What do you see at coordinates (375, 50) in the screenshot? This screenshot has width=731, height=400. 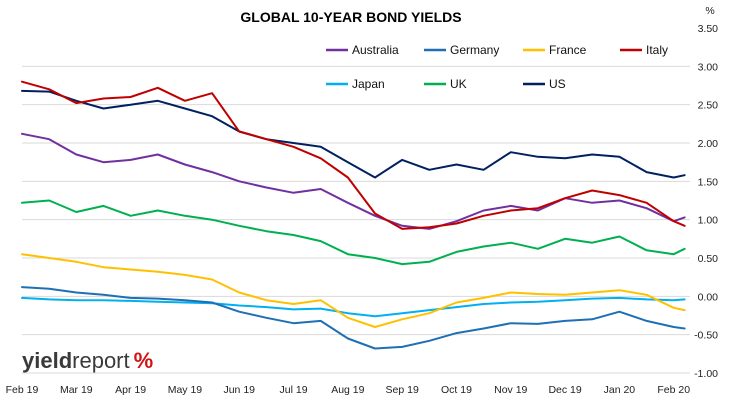 I see `legend-label: Australia` at bounding box center [375, 50].